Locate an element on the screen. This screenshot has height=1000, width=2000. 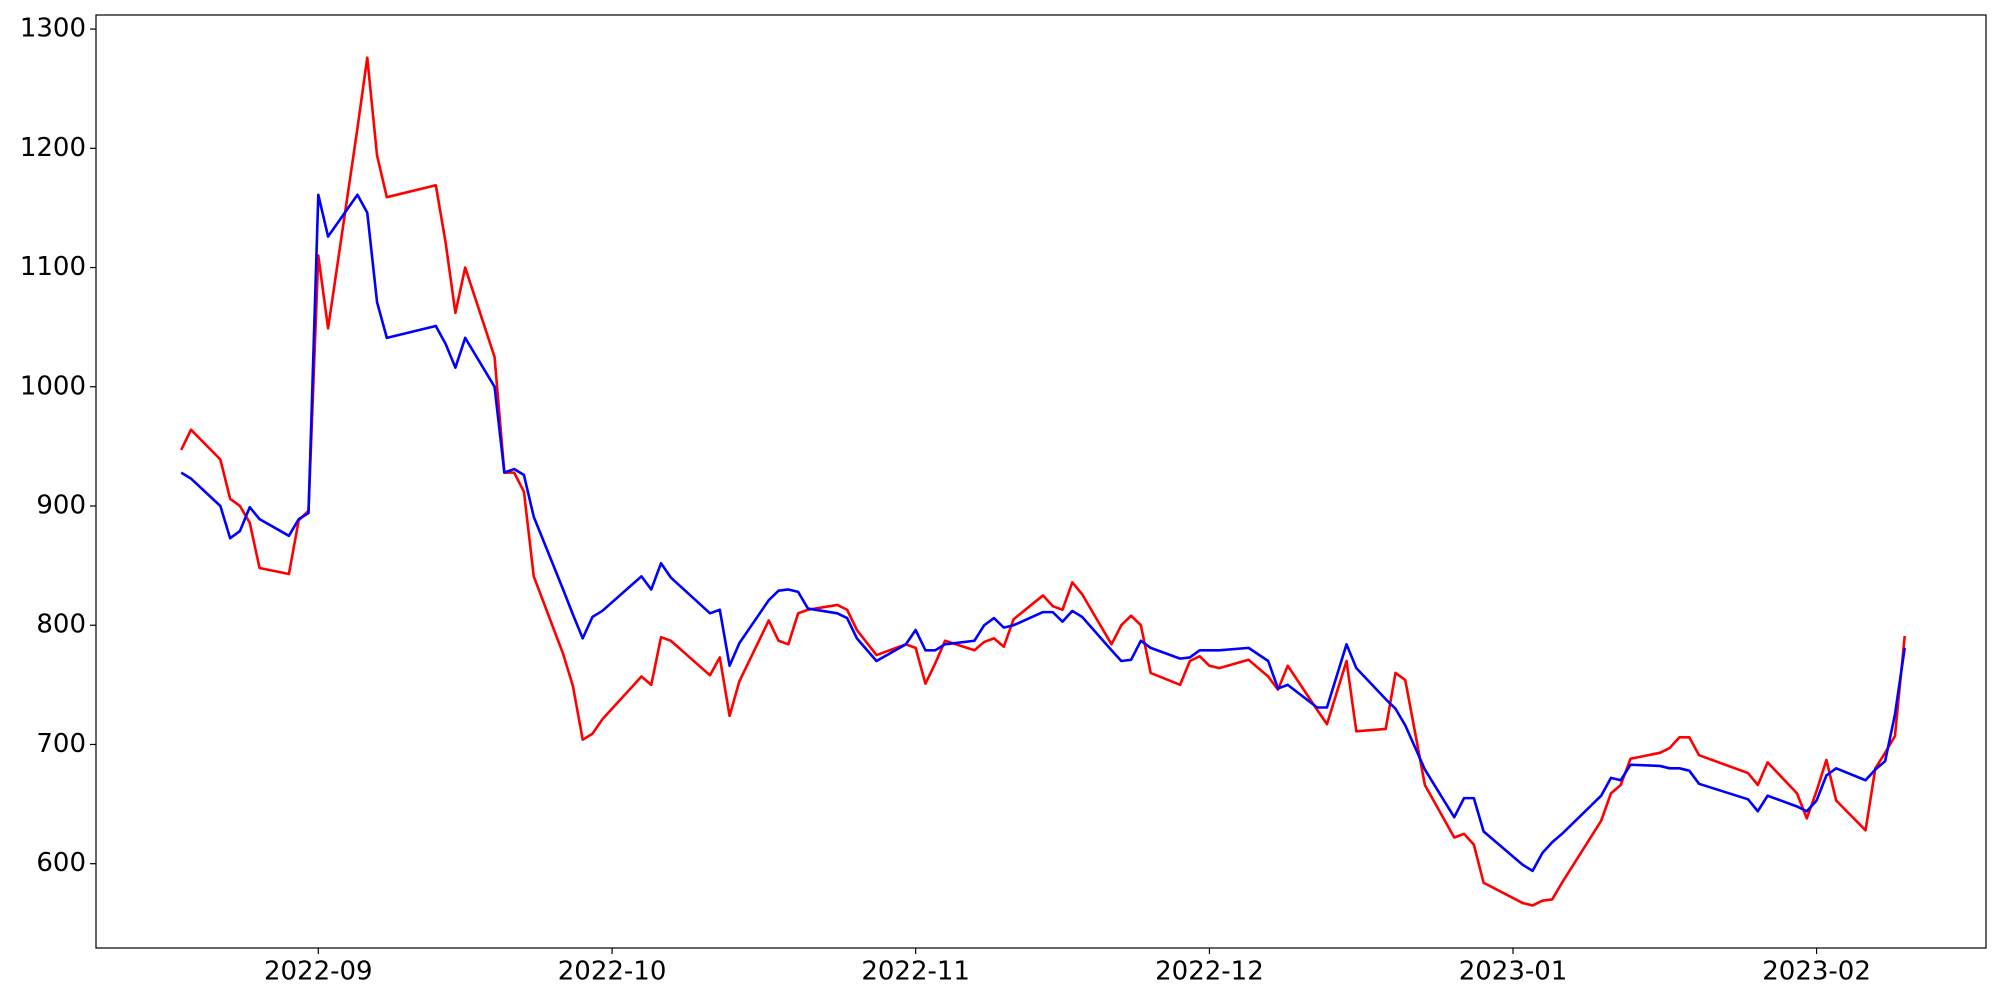
y-tick-label: 1200 is located at coordinates (53, 148).